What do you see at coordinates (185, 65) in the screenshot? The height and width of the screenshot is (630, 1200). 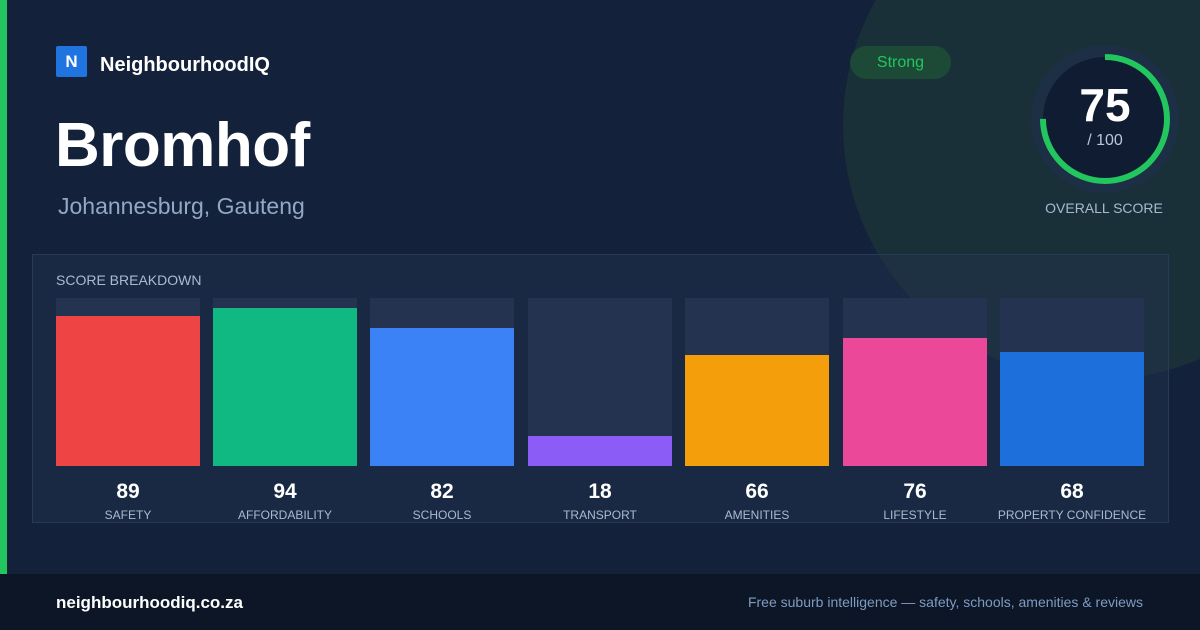 I see `brand-name: NeighbourhoodIQ` at bounding box center [185, 65].